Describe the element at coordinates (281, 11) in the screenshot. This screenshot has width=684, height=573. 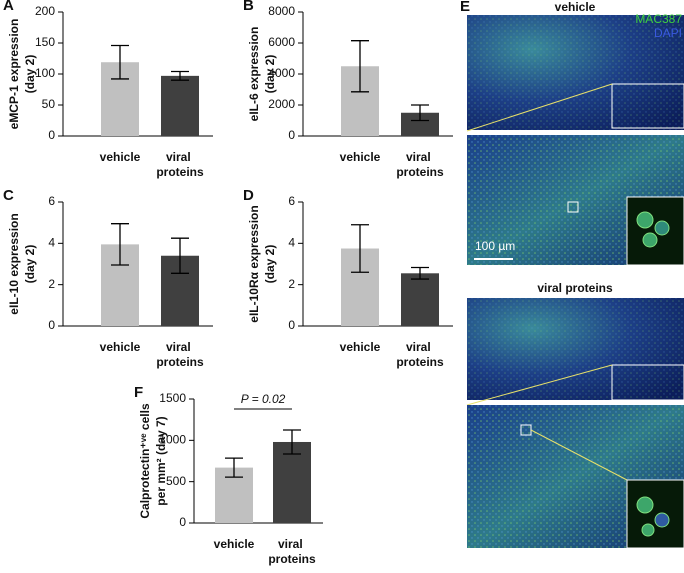
I see `y-tick-label: 8000` at that location.